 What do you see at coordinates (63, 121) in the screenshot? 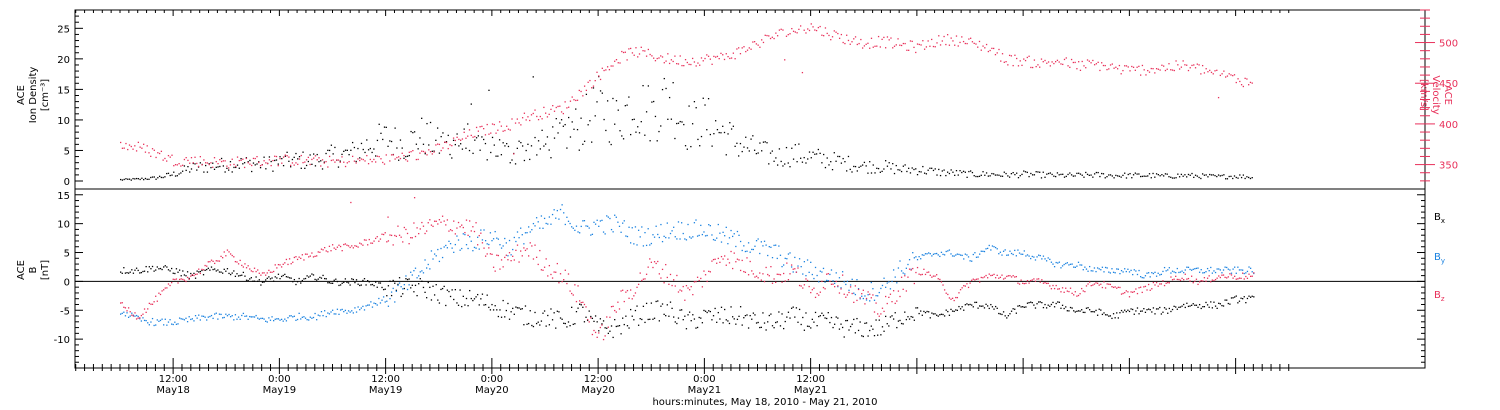
I see `top-left-tick-label: 10` at bounding box center [63, 121].